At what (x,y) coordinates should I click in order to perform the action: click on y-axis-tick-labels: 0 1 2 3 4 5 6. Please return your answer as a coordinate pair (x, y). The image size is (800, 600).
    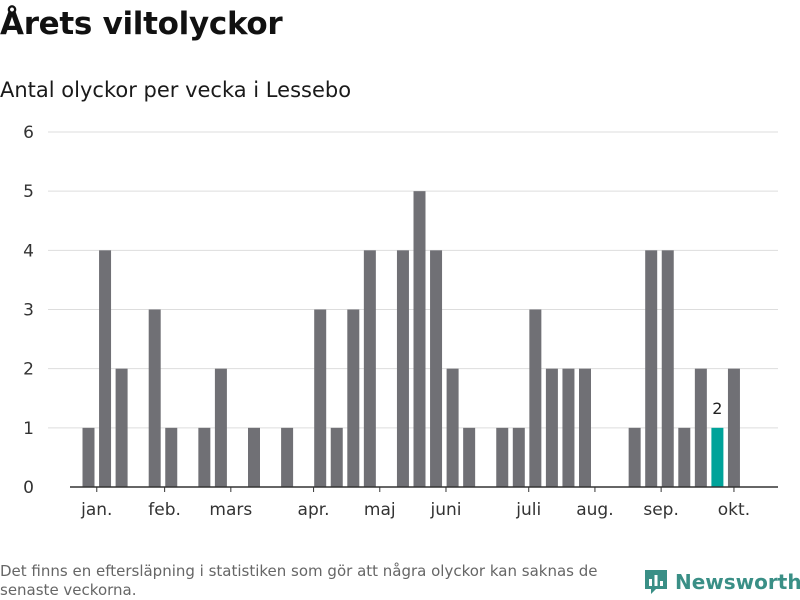
    Looking at the image, I should click on (28, 310).